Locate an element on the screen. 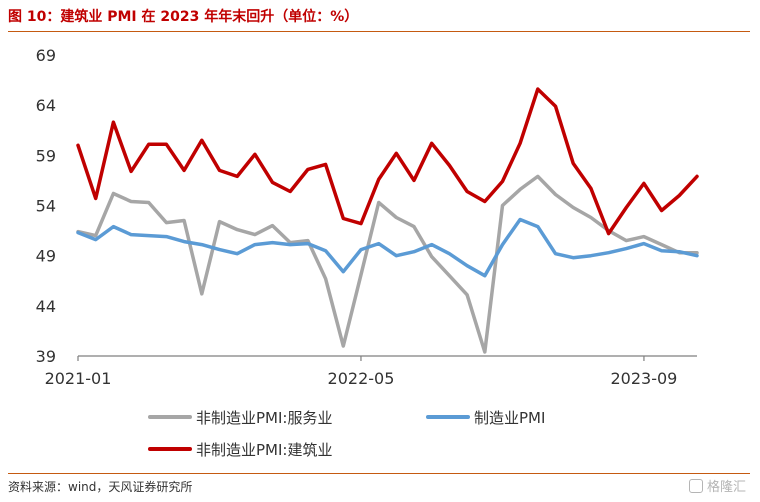 The height and width of the screenshot is (502, 760). y-tick-label: 59 is located at coordinates (46, 155).